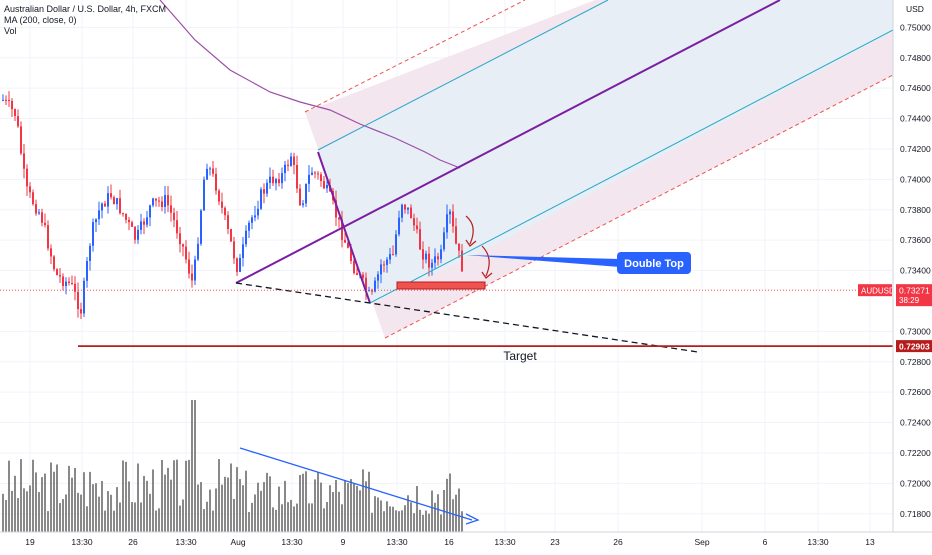  What do you see at coordinates (915, 453) in the screenshot?
I see `price-tick-label: 0.72200` at bounding box center [915, 453].